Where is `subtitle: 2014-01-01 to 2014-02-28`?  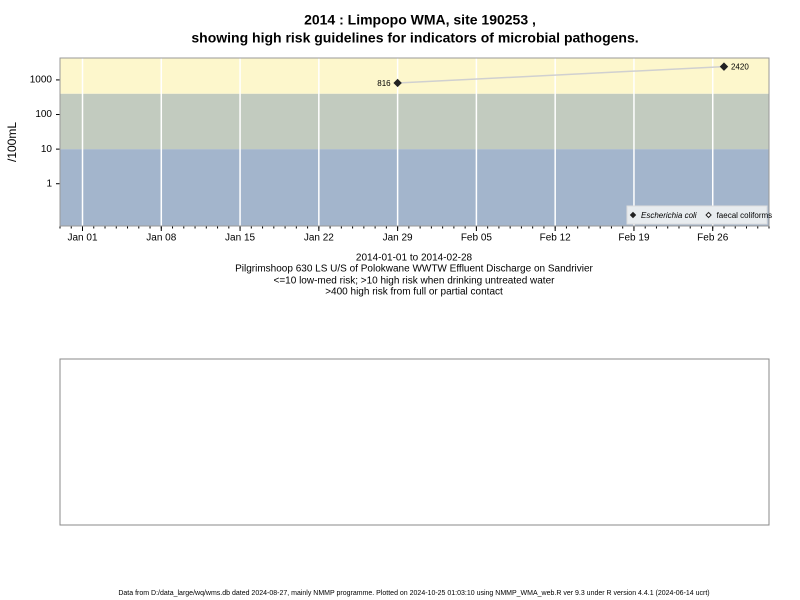
subtitle: 2014-01-01 to 2014-02-28 is located at coordinates (414, 258).